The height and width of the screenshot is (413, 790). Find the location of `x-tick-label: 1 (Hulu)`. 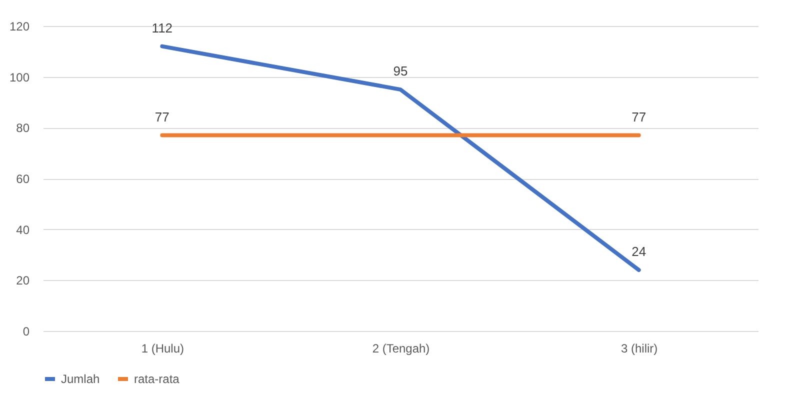

x-tick-label: 1 (Hulu) is located at coordinates (162, 349).